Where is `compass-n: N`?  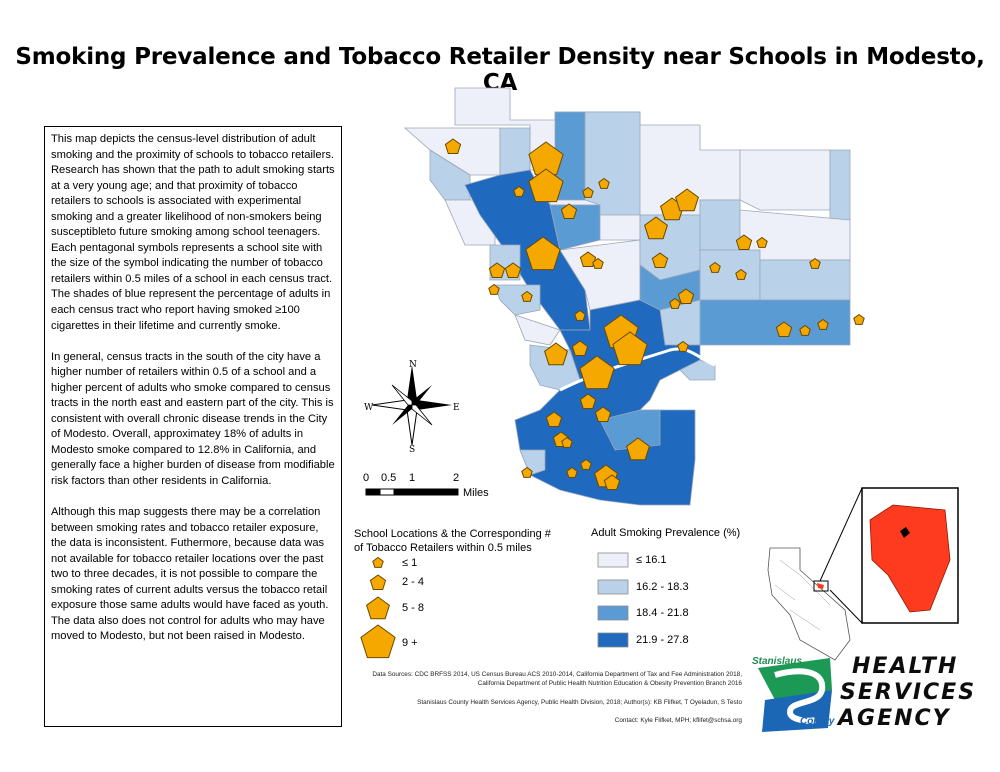 compass-n: N is located at coordinates (413, 365).